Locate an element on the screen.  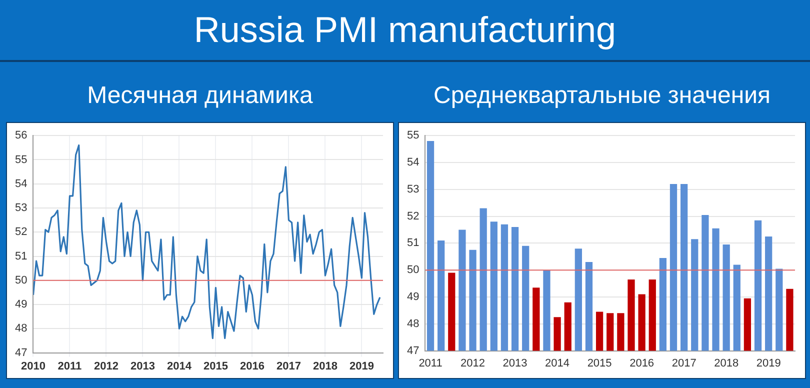
x-tick-label: 2010 is located at coordinates (33, 366).